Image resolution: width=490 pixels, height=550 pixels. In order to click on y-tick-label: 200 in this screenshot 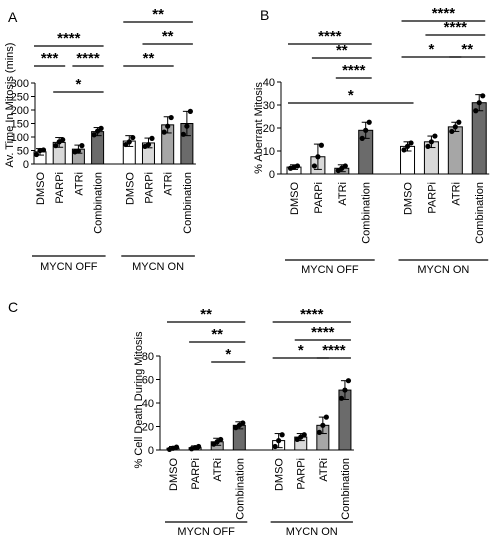, I will do `click(20, 111)`.